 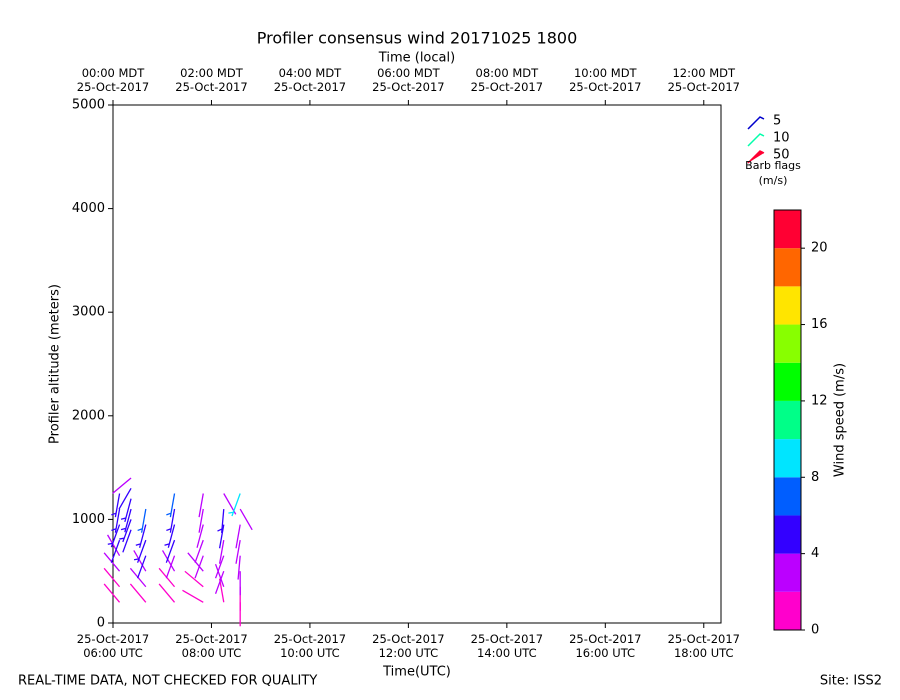 What do you see at coordinates (310, 646) in the screenshot?
I see `x-tick-label: 25-Oct-2017 10:00 UTC` at bounding box center [310, 646].